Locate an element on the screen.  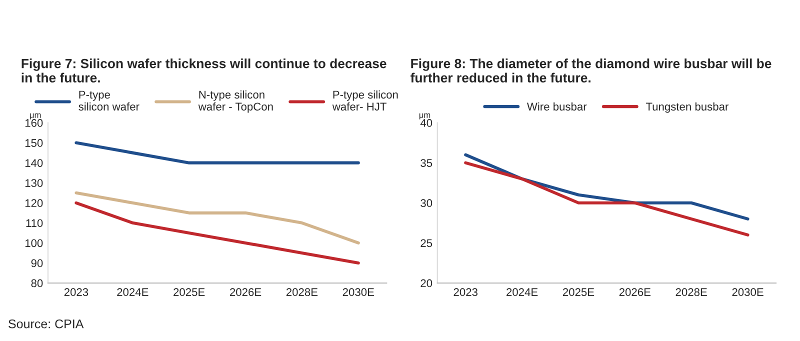
y-tick-label: 100 is located at coordinates (34, 243).